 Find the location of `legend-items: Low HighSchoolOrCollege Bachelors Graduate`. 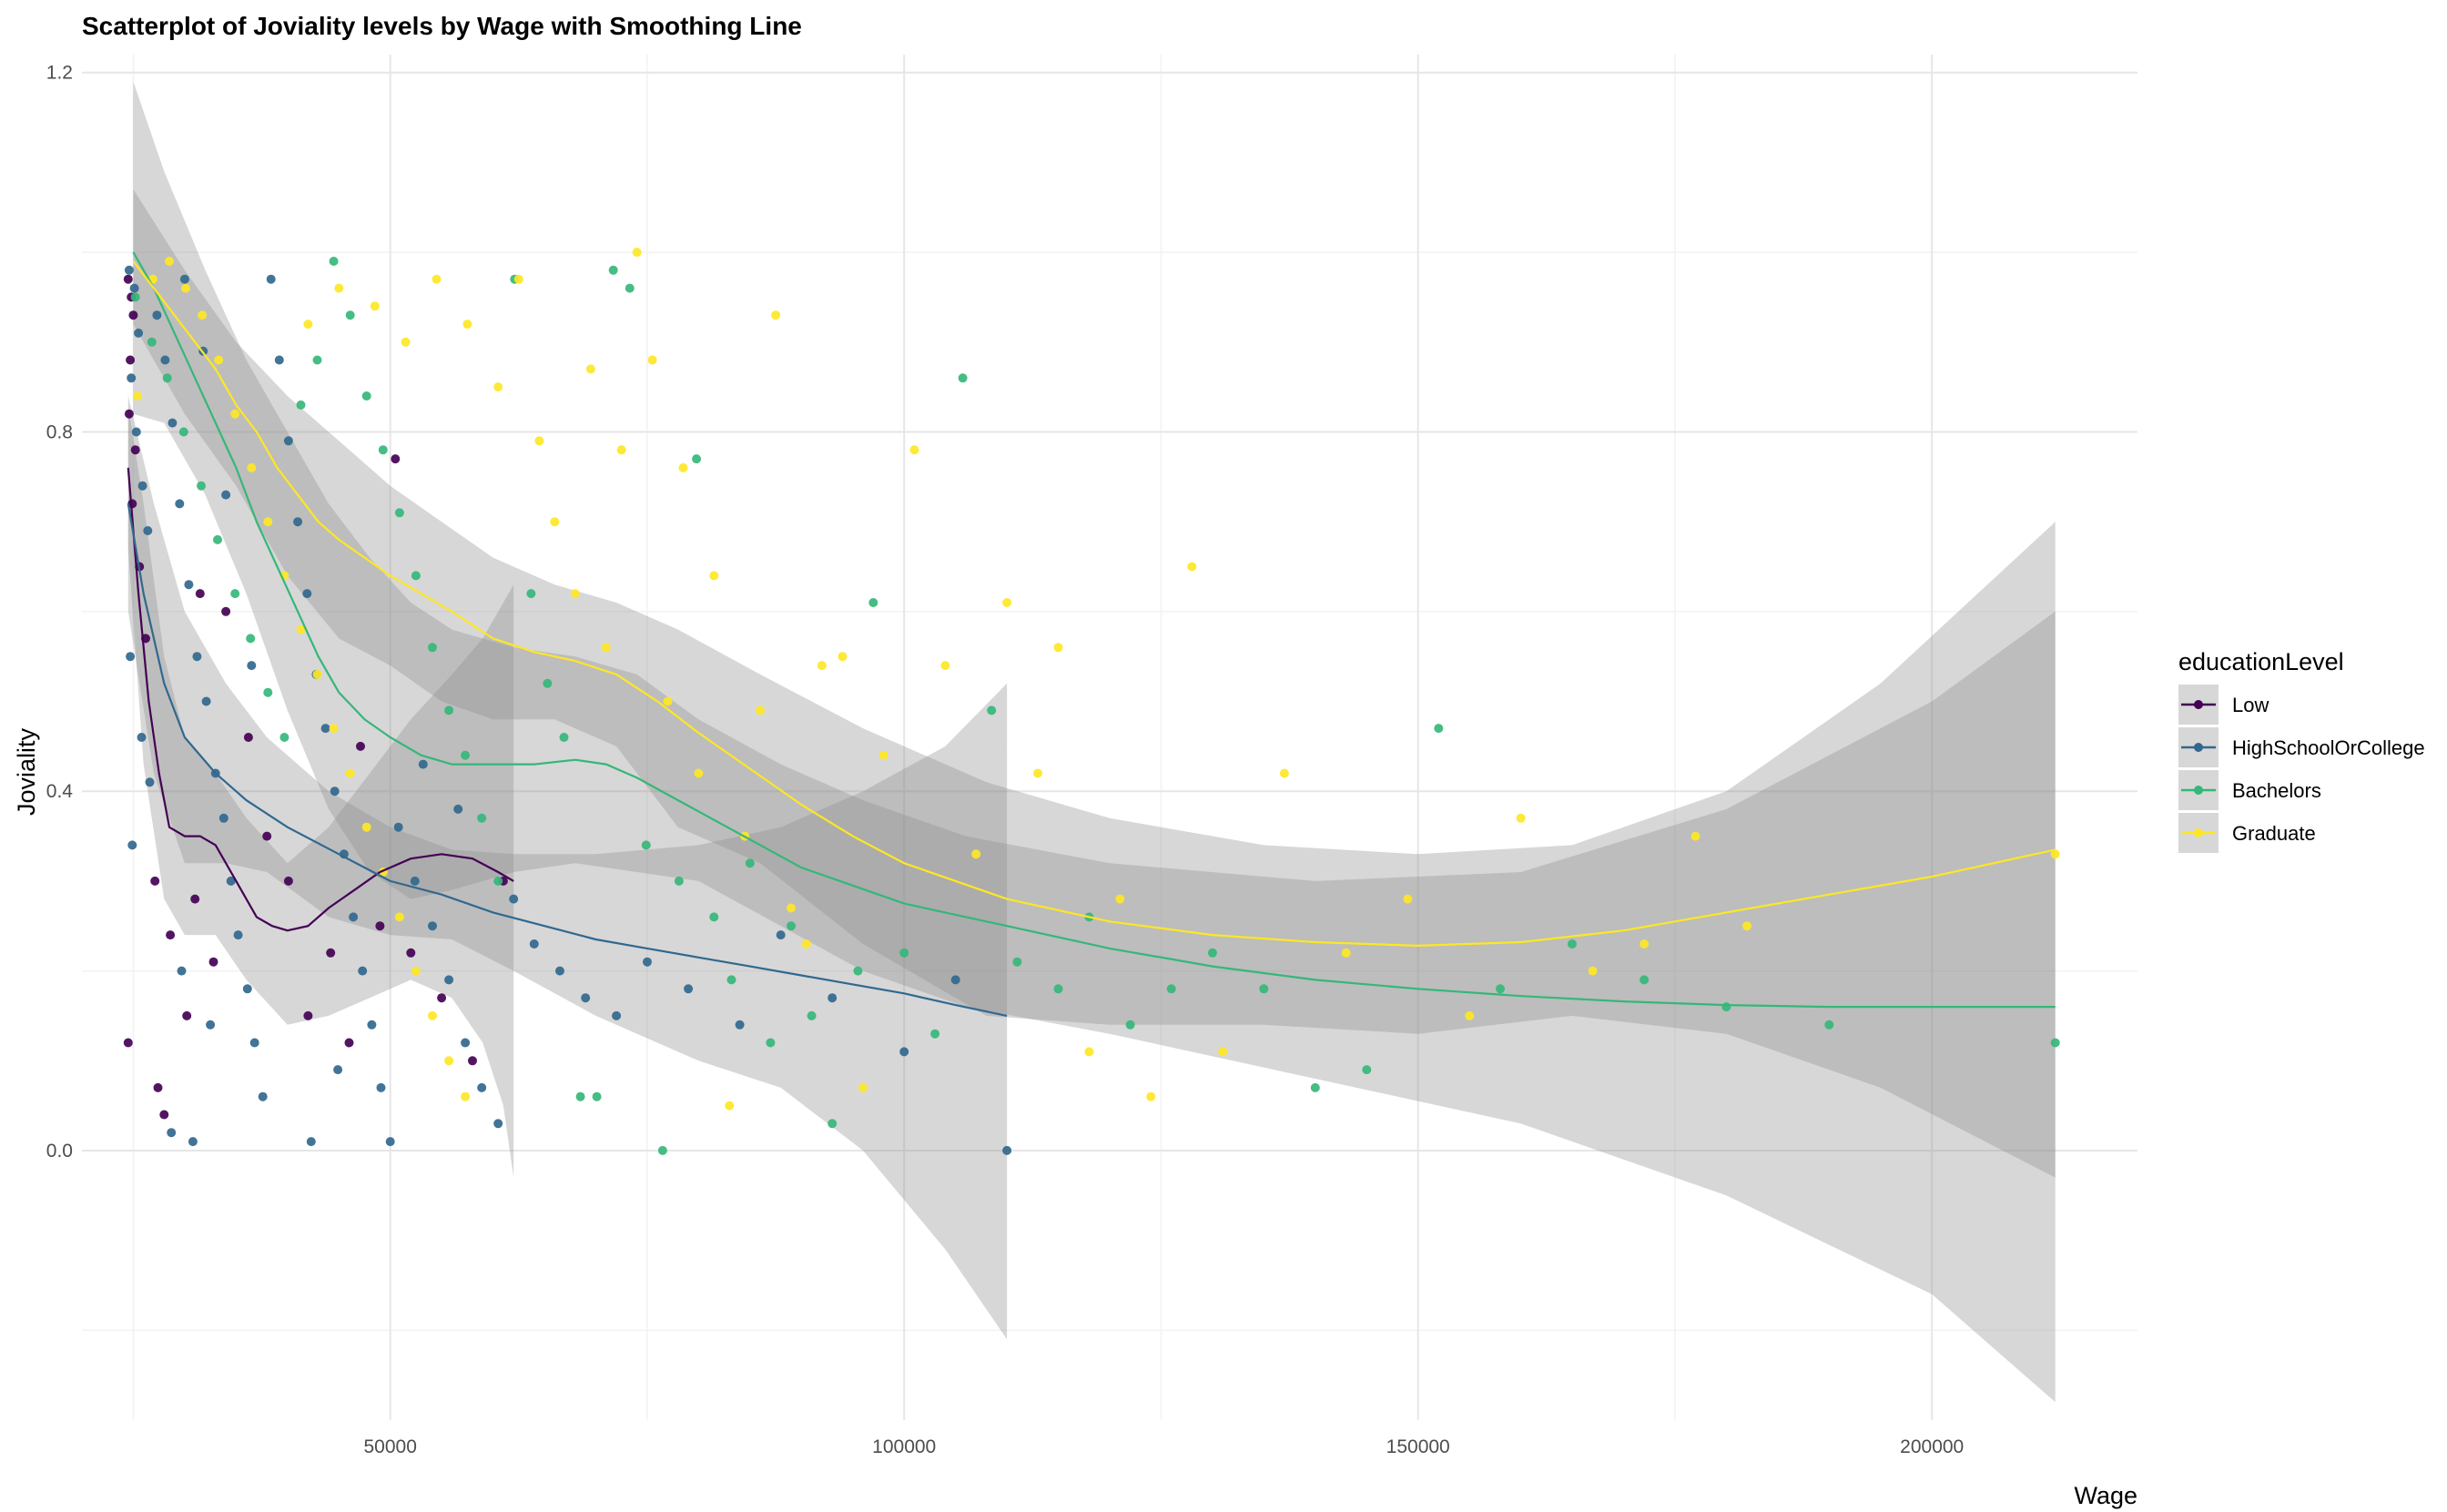

legend-items: Low HighSchoolOrCollege Bachelors Graduate is located at coordinates (2301, 769).